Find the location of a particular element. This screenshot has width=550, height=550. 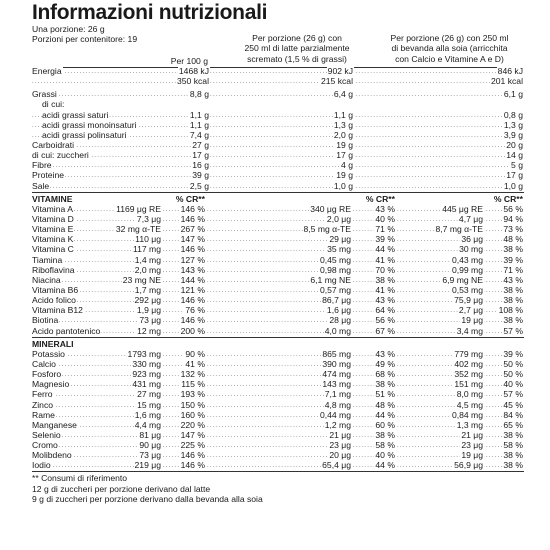

nutrient-label: acidi grassi monoinsaturi is located at coordinates (90, 124).